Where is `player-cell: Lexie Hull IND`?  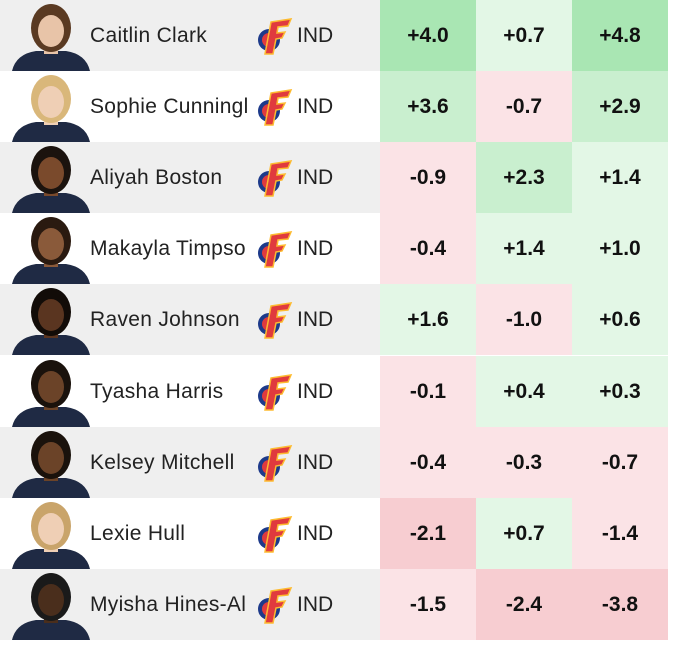
player-cell: Lexie Hull IND is located at coordinates (190, 533).